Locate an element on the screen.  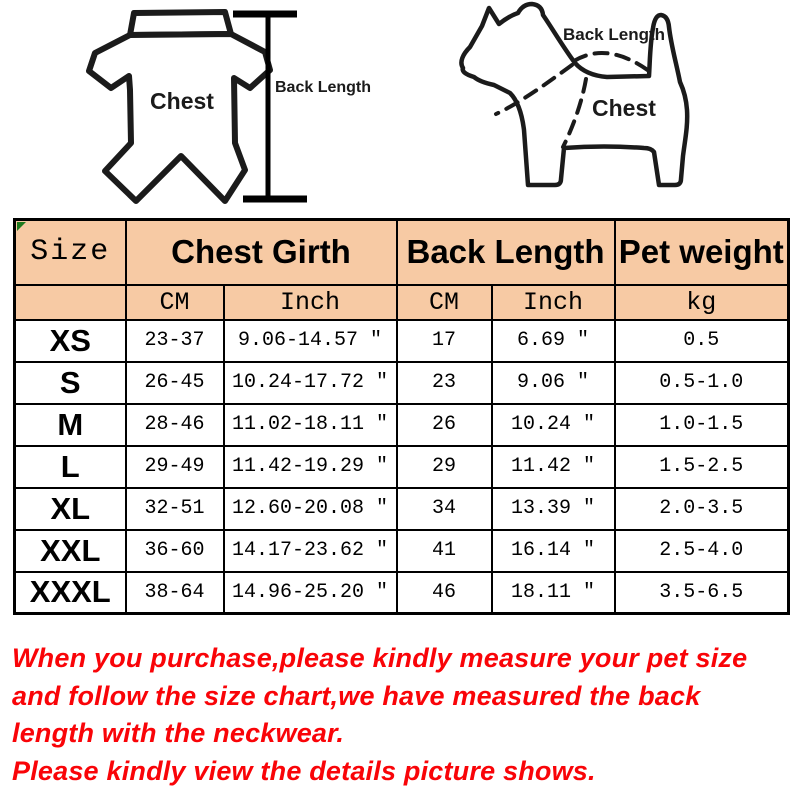
dog-diagram: Back Length Chest is located at coordinates (574, 94).